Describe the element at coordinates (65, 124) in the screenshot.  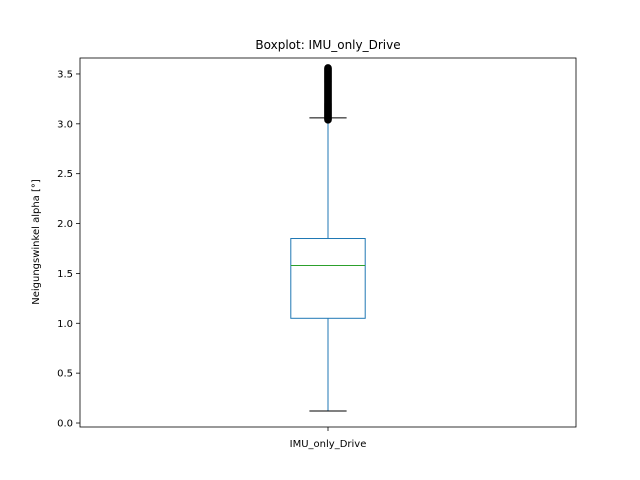
I see `y-tick-label-6: 3.0` at that location.